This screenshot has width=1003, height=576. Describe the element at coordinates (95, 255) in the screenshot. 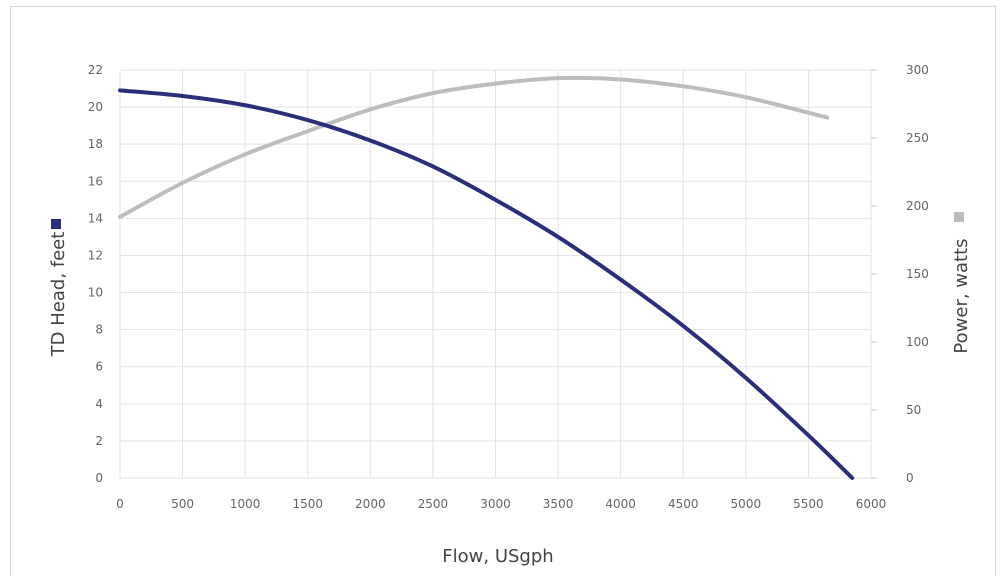

I see `left-tick-label: 12` at that location.